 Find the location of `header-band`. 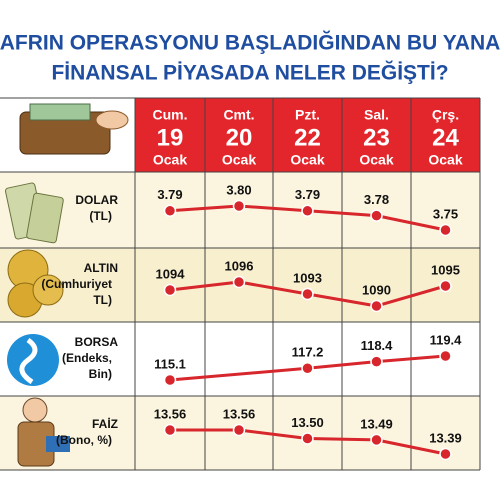

header-band is located at coordinates (307, 135).